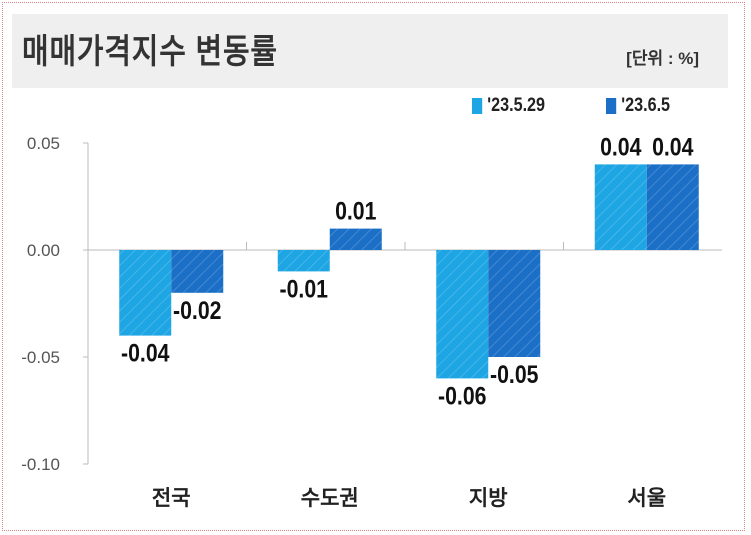 The height and width of the screenshot is (535, 751). Describe the element at coordinates (304, 289) in the screenshot. I see `data-label: -0.01` at that location.